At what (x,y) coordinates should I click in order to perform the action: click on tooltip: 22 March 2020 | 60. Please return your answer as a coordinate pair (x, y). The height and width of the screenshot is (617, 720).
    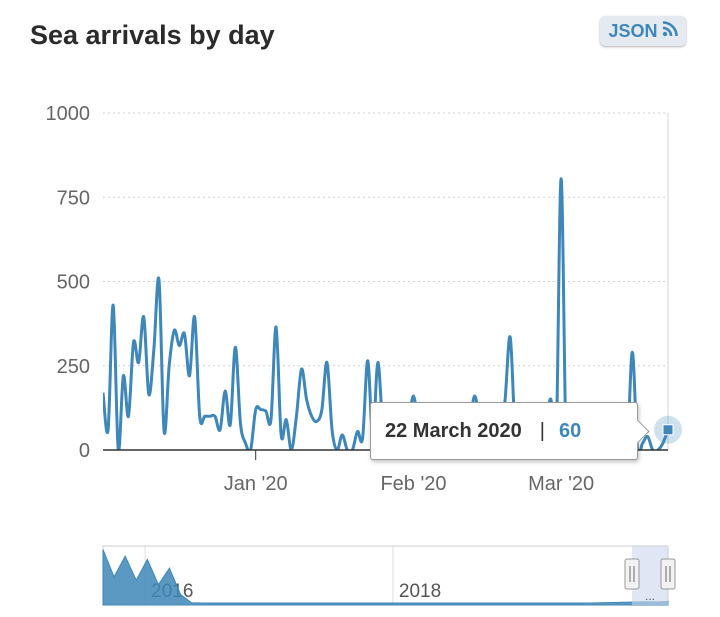
    Looking at the image, I should click on (510, 431).